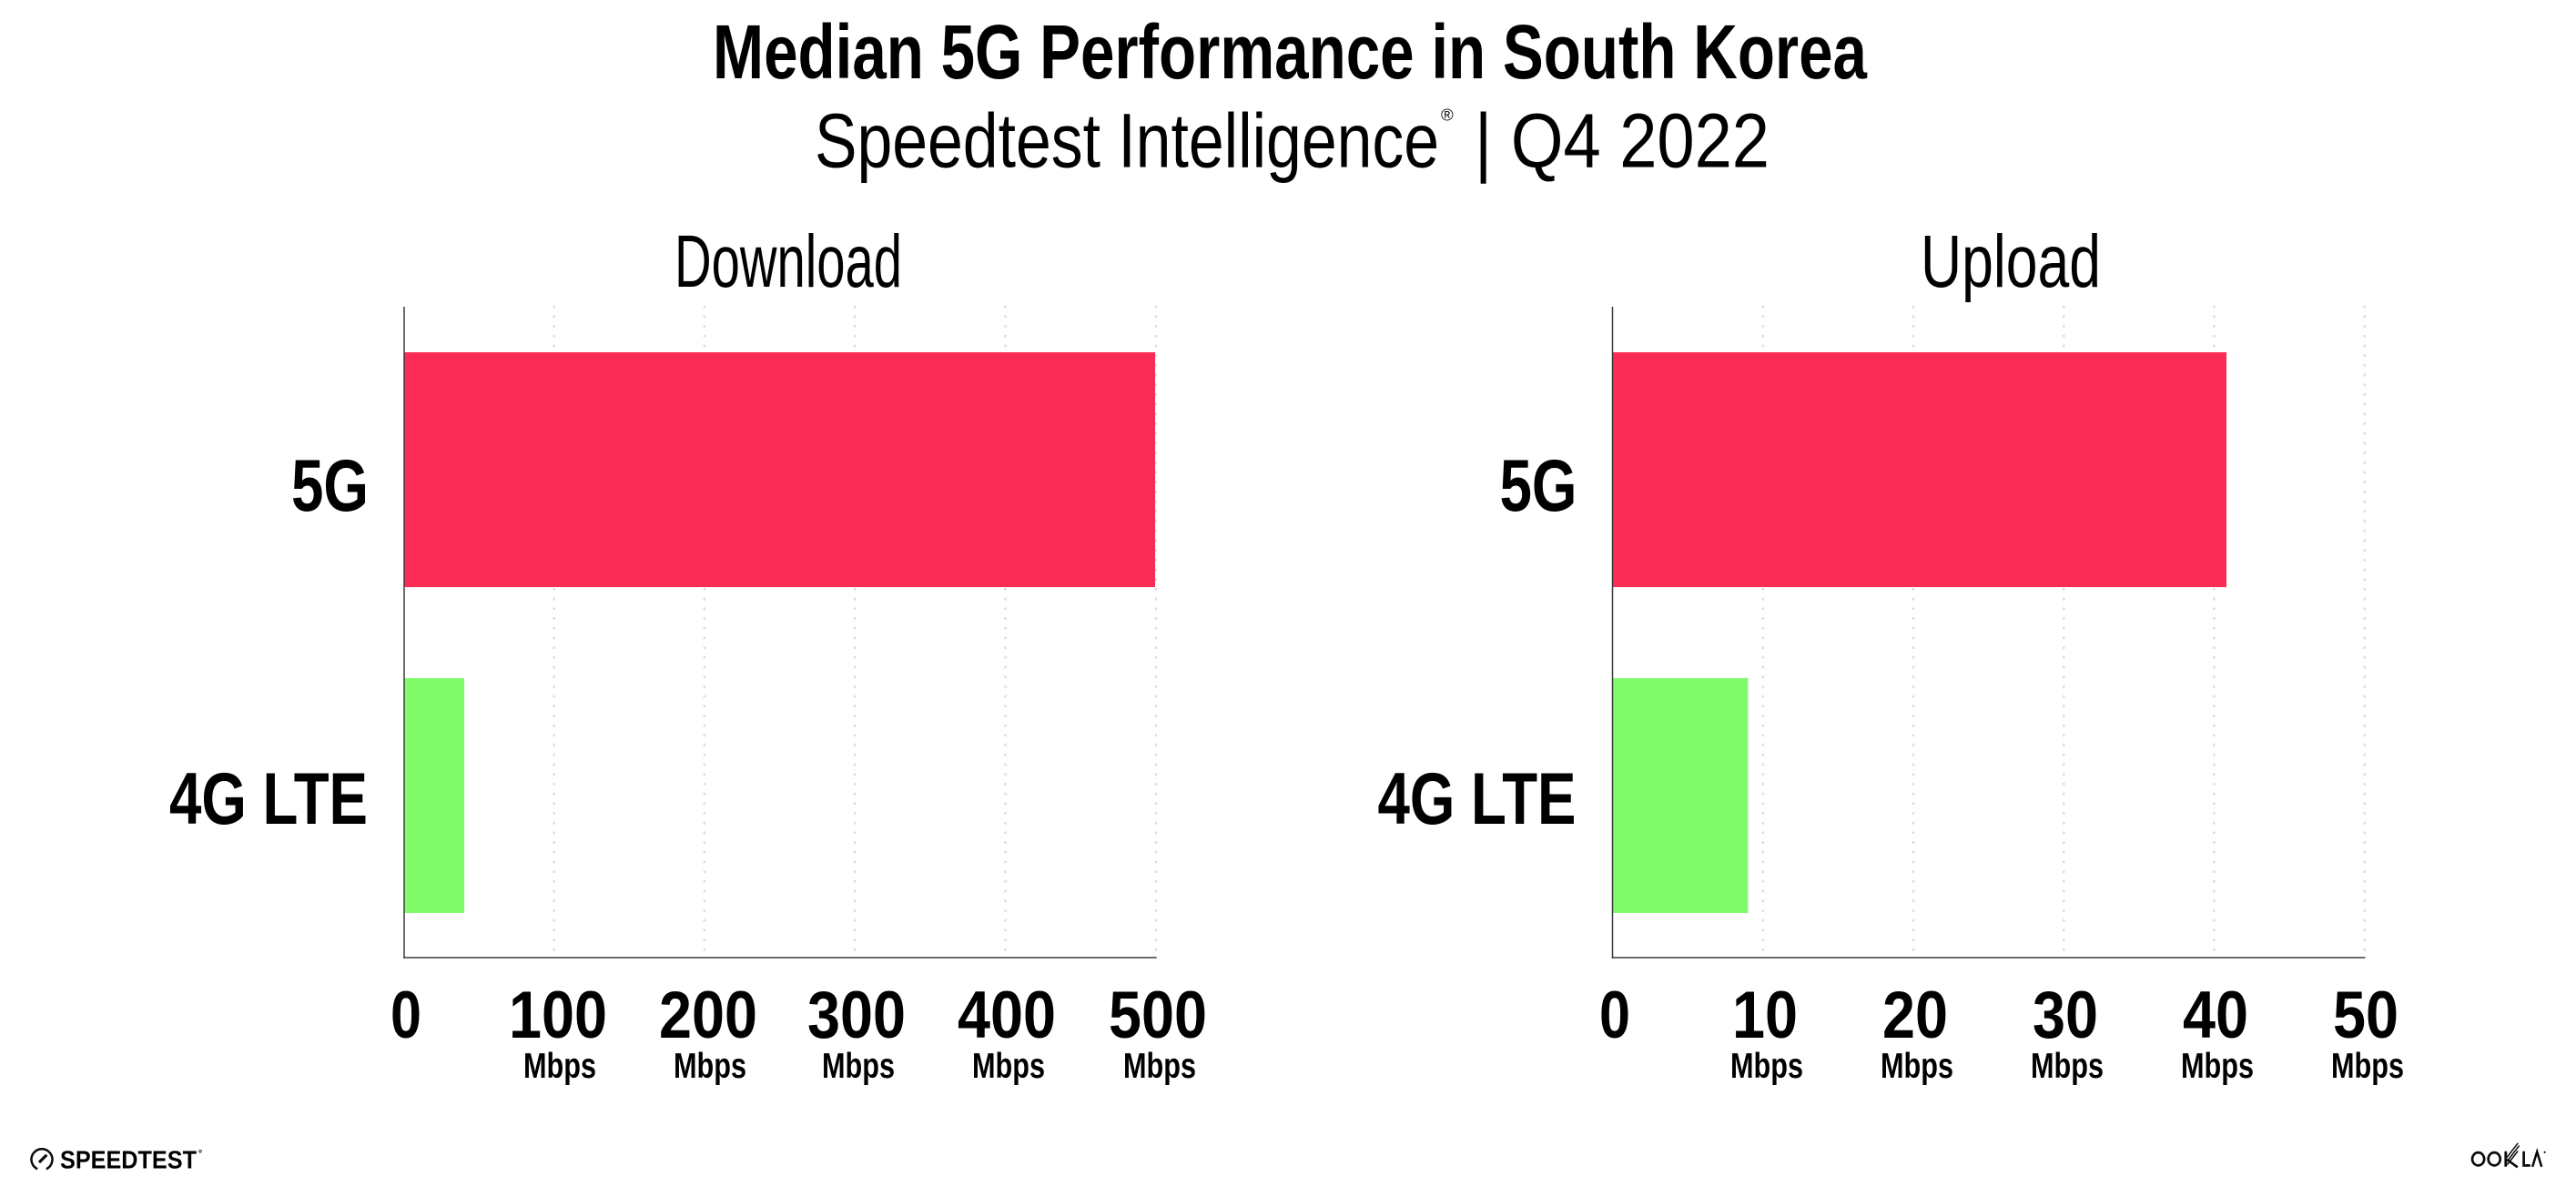 This screenshot has height=1197, width=2576. What do you see at coordinates (2366, 1015) in the screenshot?
I see `svg-text: 50` at bounding box center [2366, 1015].